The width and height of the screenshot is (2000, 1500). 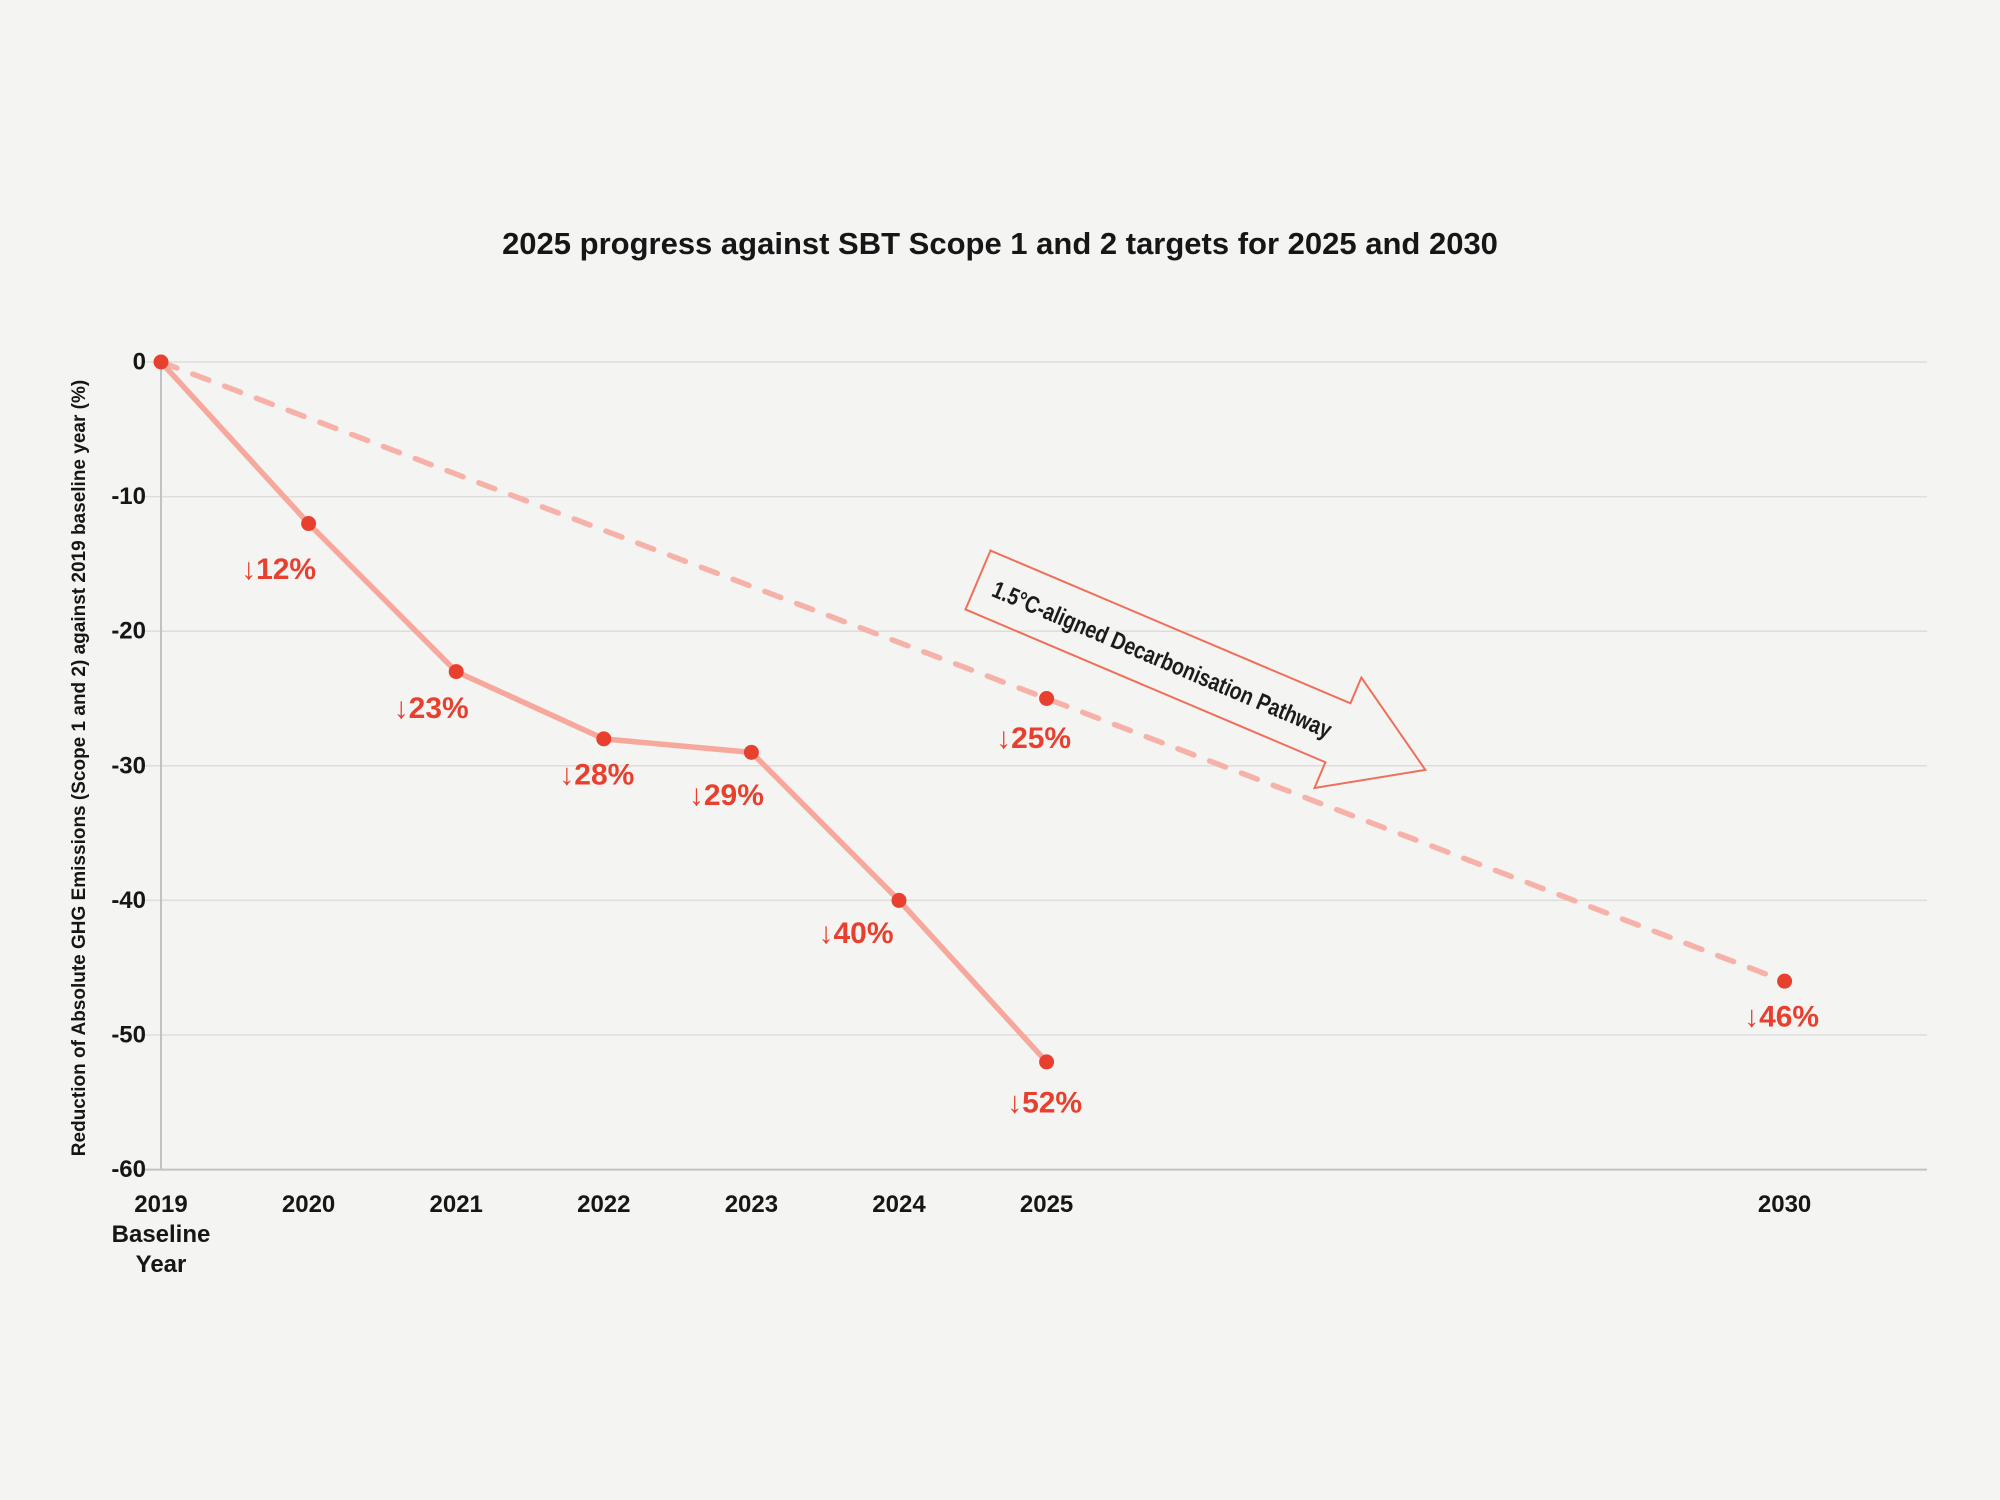 I want to click on y-tick-label: -30, so click(x=128, y=765).